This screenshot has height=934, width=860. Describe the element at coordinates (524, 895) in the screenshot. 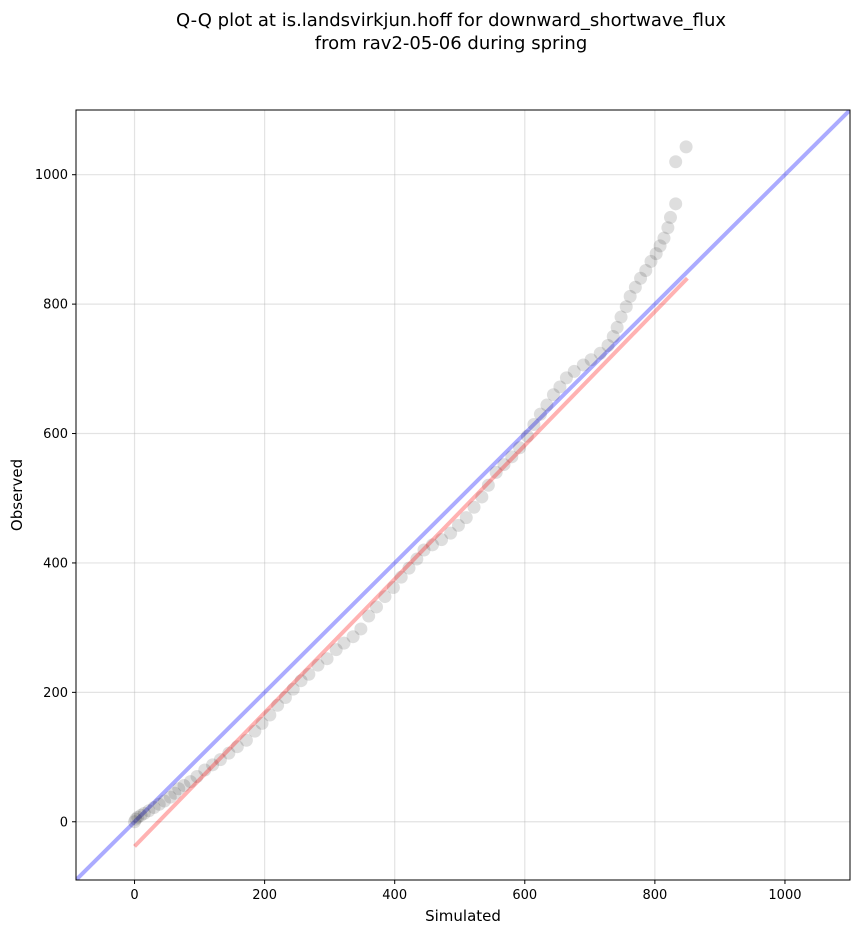

I see `x-tick-label: 600` at that location.